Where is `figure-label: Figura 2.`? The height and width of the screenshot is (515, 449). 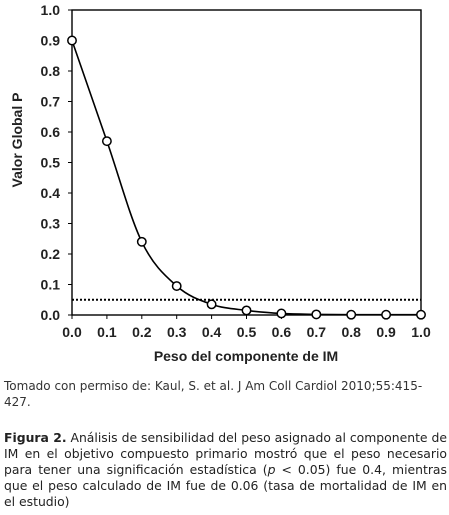
figure-label: Figura 2. is located at coordinates (35, 437).